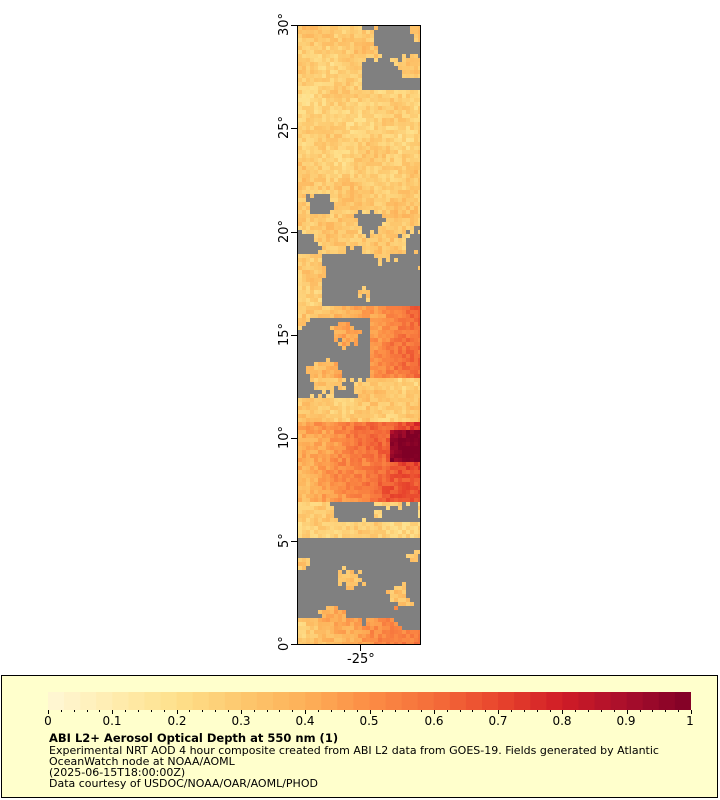 This screenshot has height=800, width=720. Describe the element at coordinates (284, 127) in the screenshot. I see `y-label-25: 25°` at that location.